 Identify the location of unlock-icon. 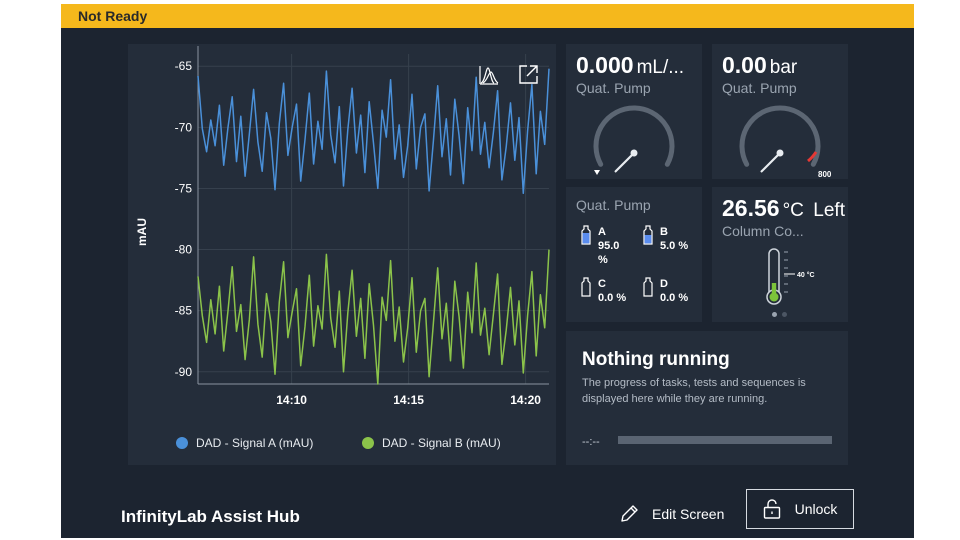
(771, 509).